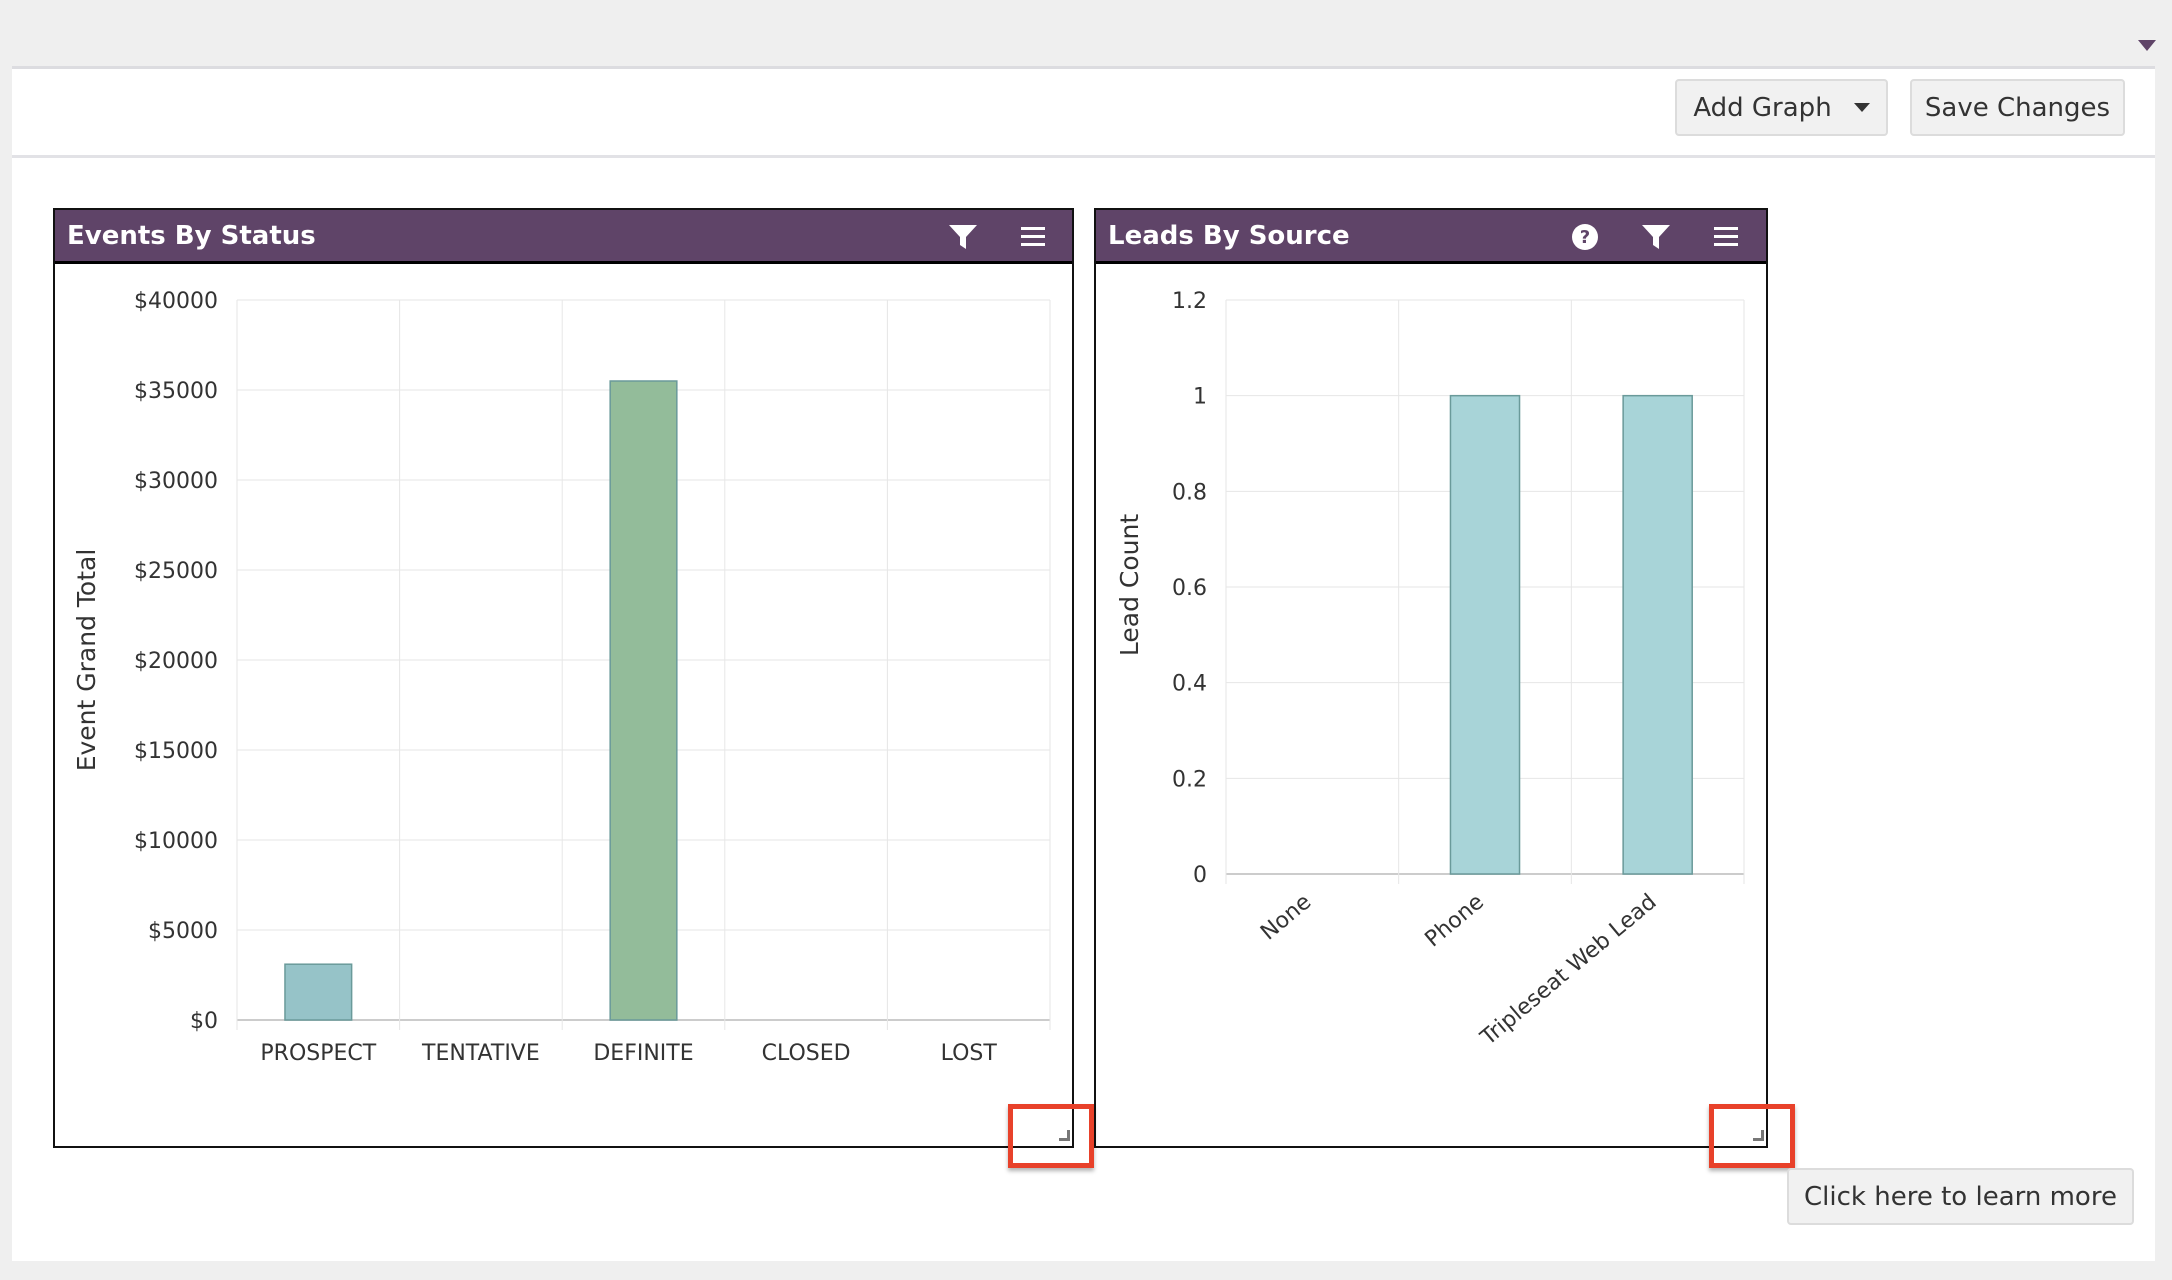 The image size is (2172, 1280). I want to click on y-tick-label: 0.6, so click(1189, 588).